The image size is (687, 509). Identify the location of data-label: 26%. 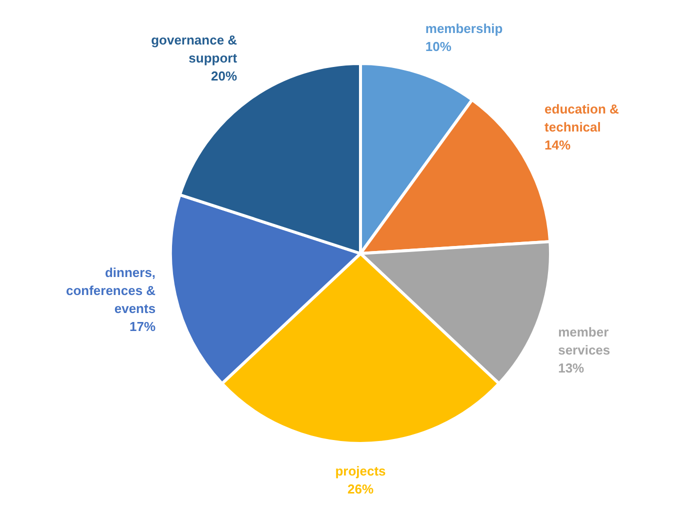
(360, 489).